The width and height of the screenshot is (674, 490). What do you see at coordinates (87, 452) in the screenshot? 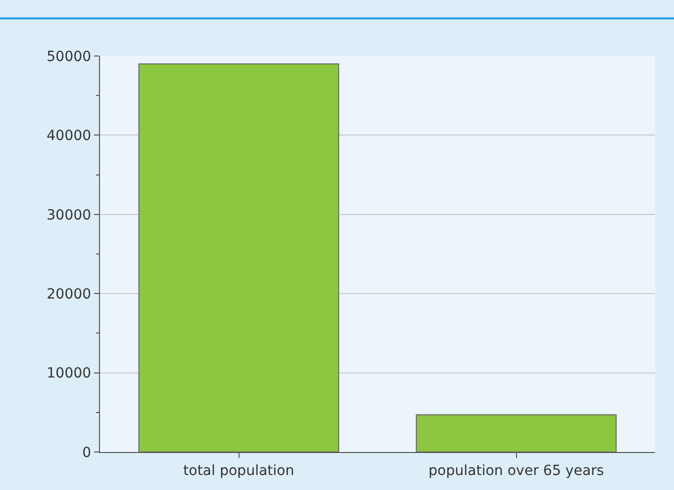
I see `y-tick-label: 0` at bounding box center [87, 452].